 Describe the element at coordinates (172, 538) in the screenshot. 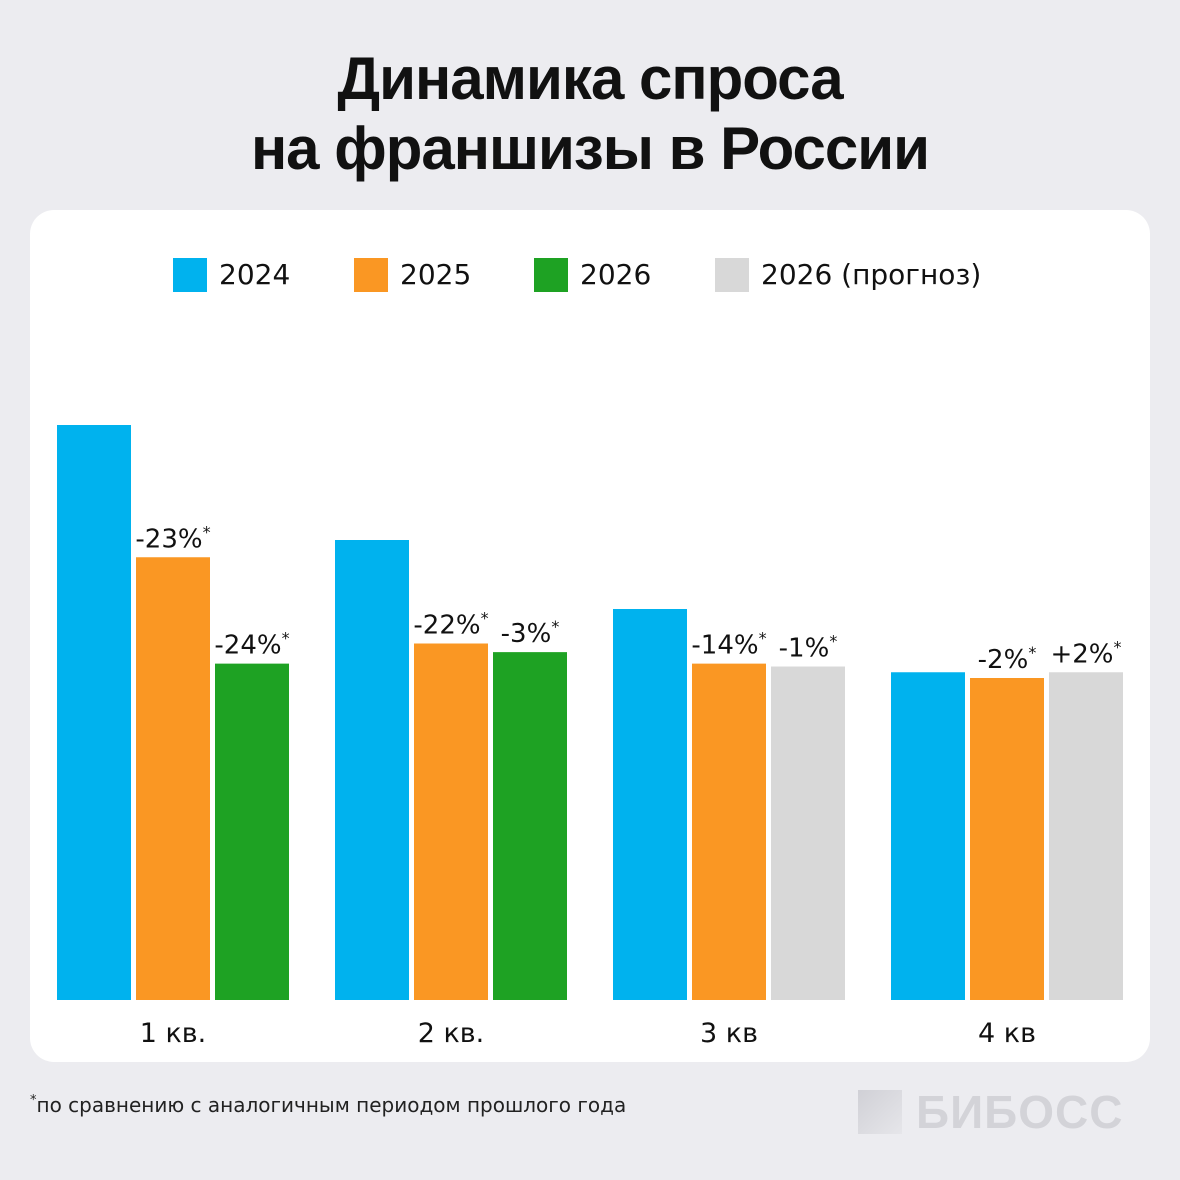

I see `data-label-1-2: -23%*` at that location.